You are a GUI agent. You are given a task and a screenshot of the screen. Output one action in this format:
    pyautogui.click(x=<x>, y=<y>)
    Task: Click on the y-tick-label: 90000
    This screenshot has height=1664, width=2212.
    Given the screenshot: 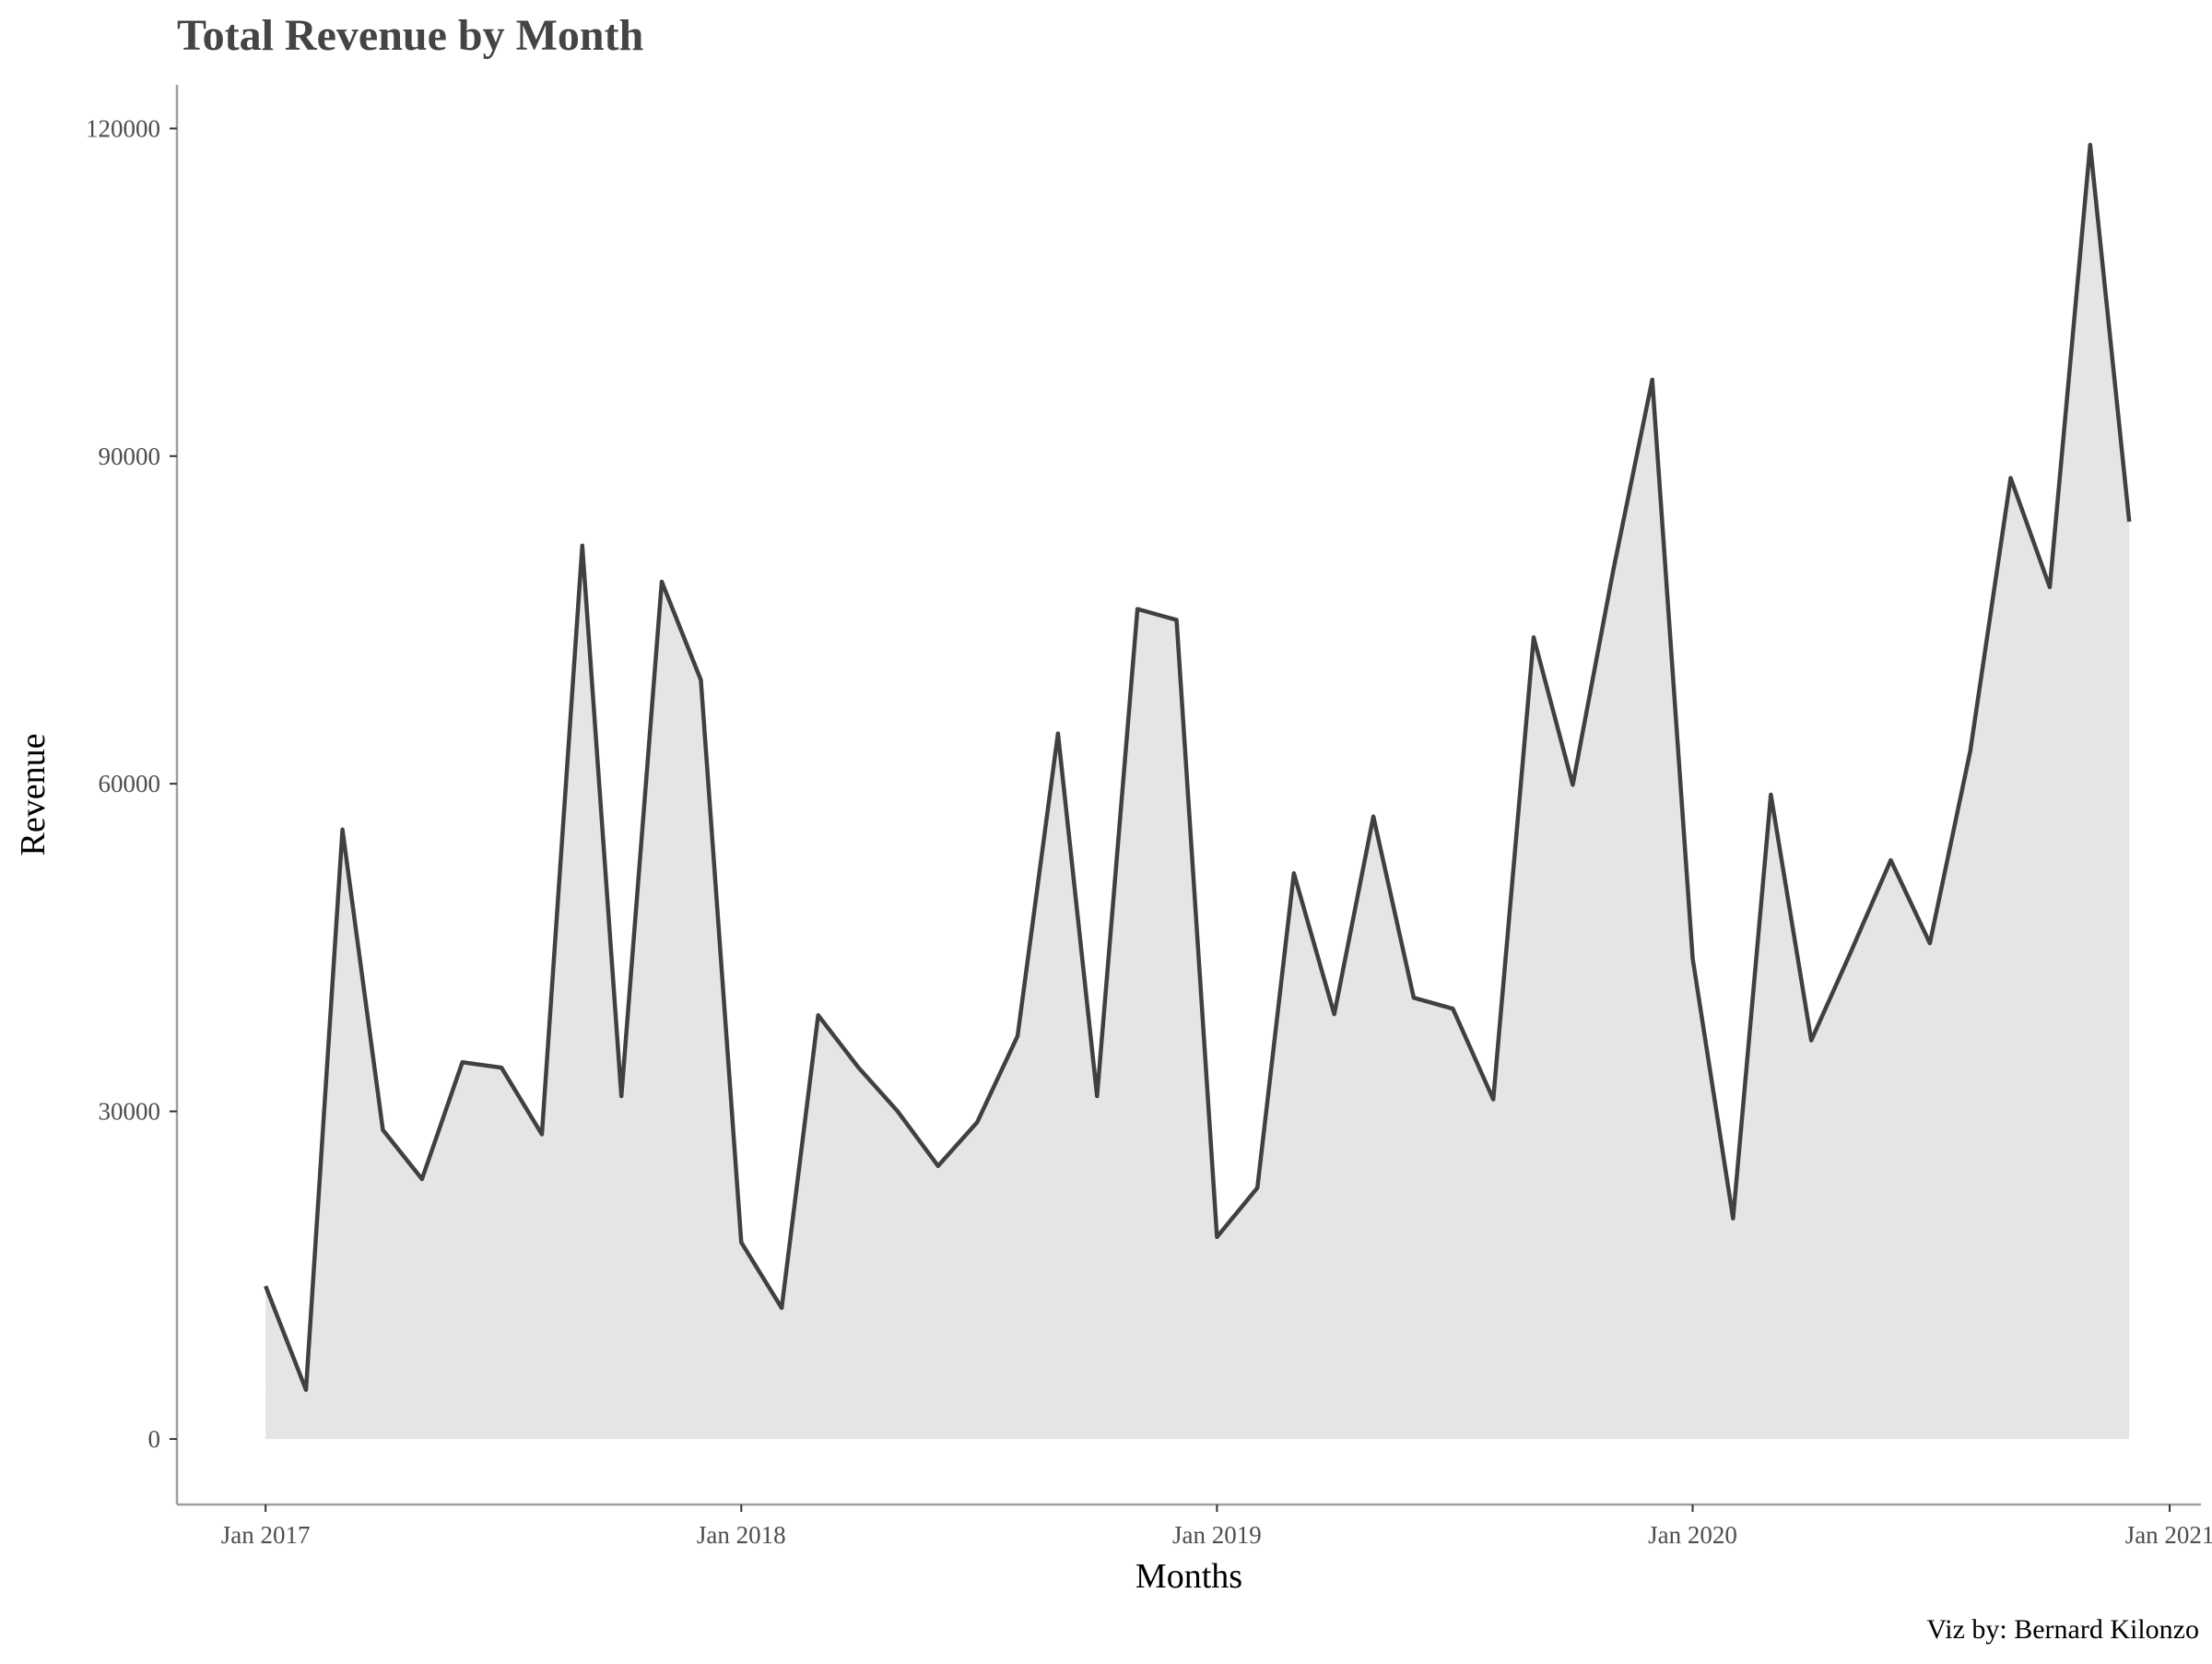 What is the action you would take?
    pyautogui.click(x=130, y=456)
    